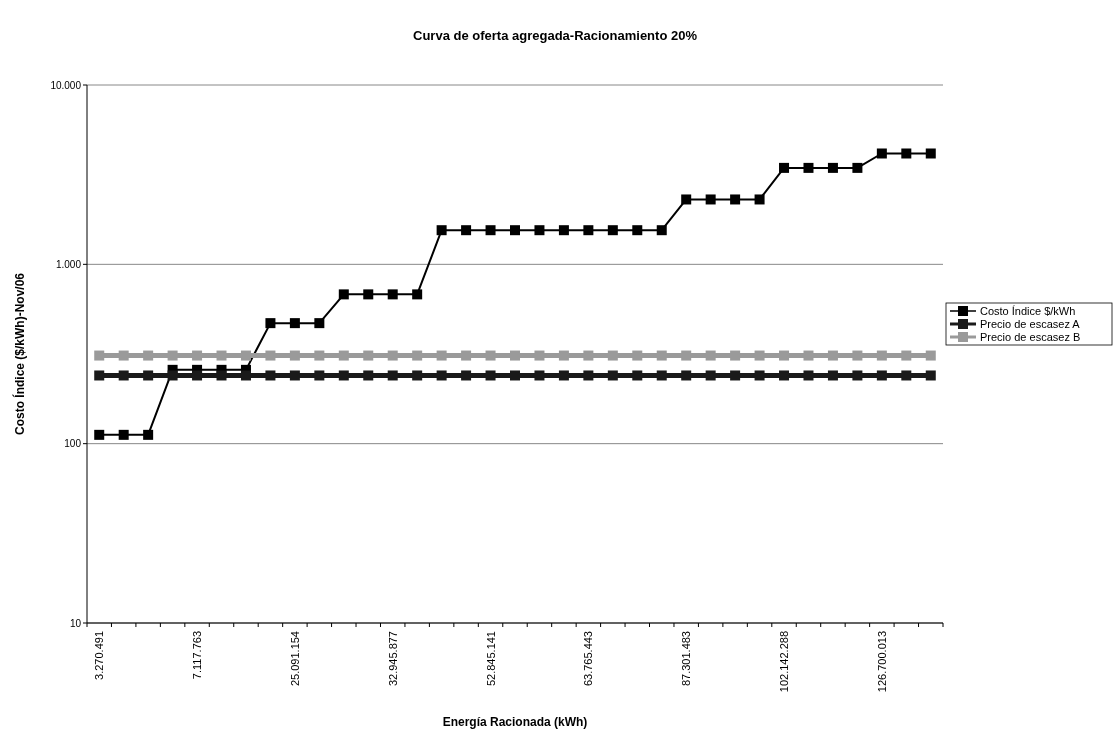  I want to click on chart-title: Curva de oferta agregada-Racionamiento 20%, so click(555, 35).